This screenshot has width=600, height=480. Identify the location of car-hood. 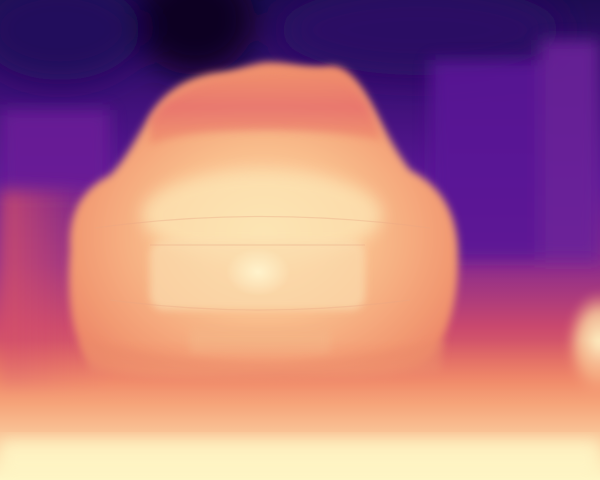
(262, 215).